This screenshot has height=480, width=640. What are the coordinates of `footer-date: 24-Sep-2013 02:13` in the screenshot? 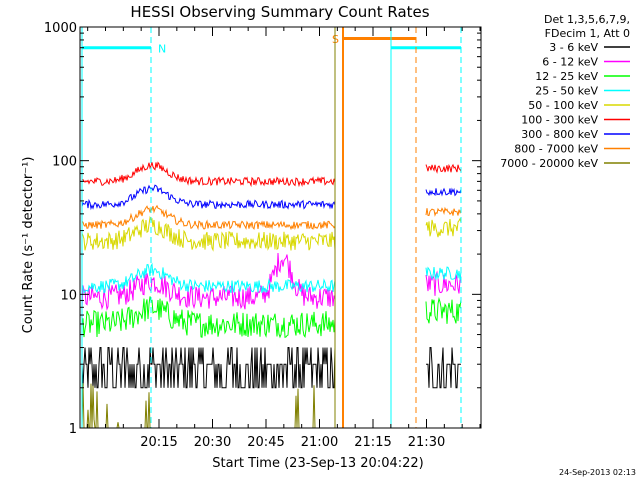 It's located at (597, 472).